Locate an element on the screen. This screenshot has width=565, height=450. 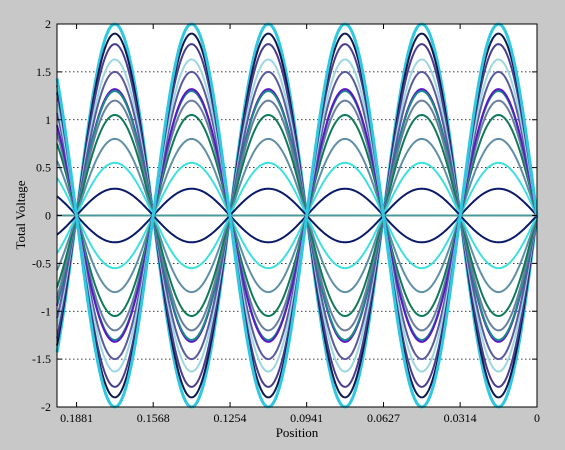
y-tick-label: 2 is located at coordinates (48, 24).